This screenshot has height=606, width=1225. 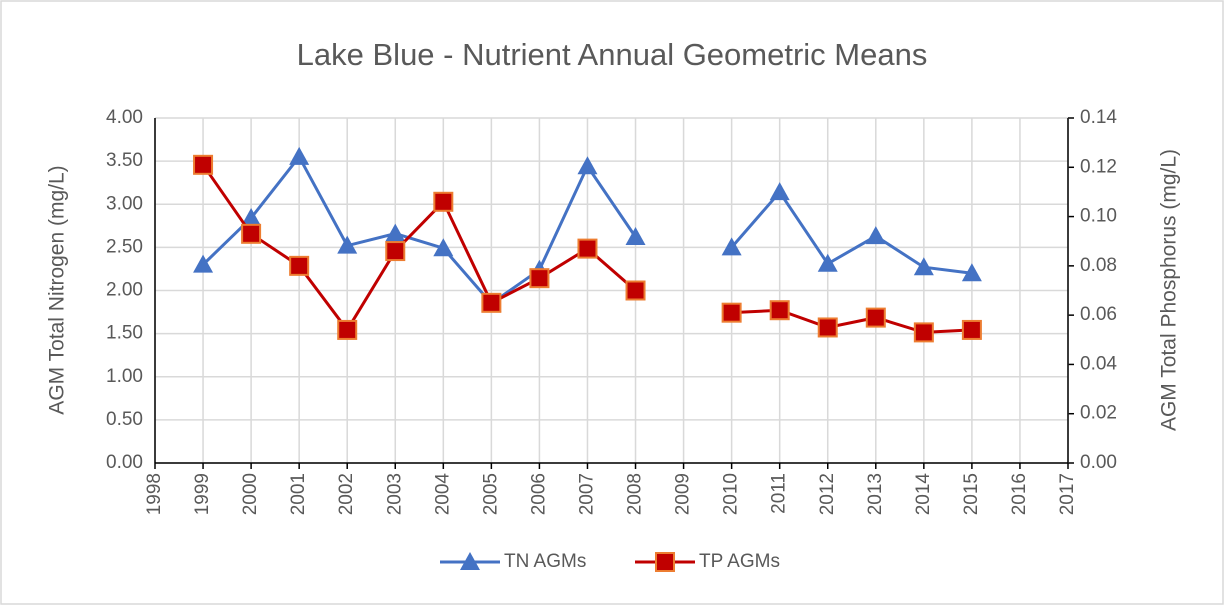 What do you see at coordinates (124, 419) in the screenshot?
I see `y-tick-label: 0.50` at bounding box center [124, 419].